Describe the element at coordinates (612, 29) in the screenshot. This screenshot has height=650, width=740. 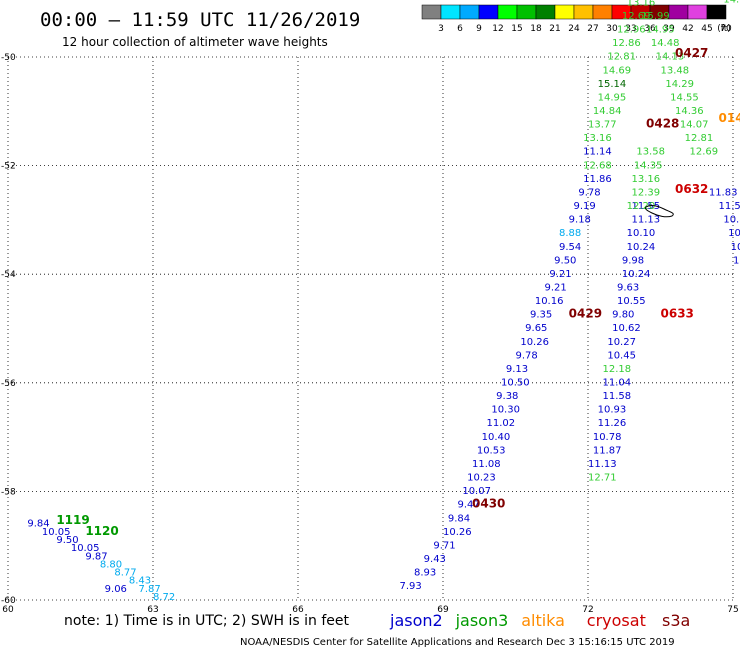
I see `scale-tick-label: 30` at that location.